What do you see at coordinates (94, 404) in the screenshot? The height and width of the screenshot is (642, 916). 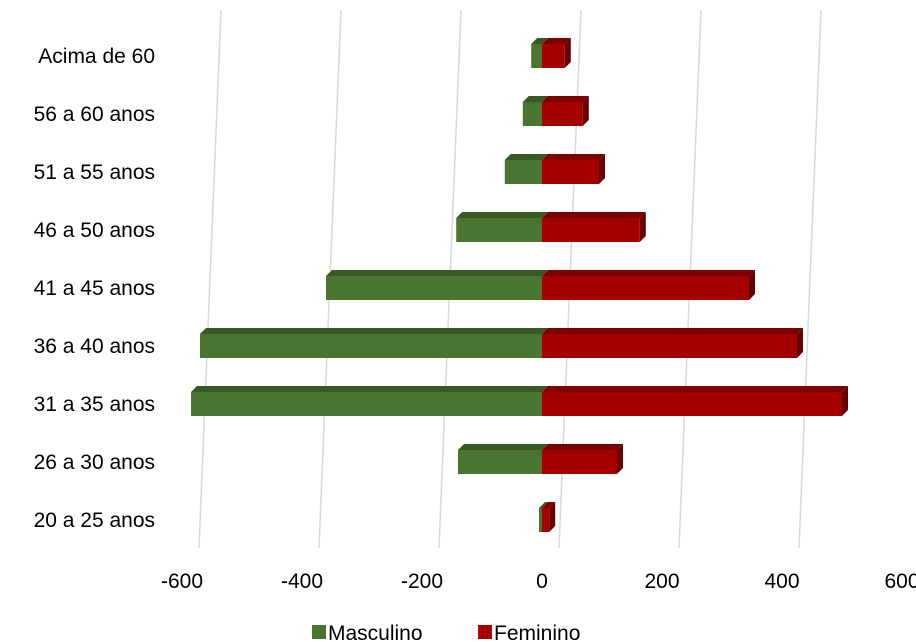 I see `category-label: 31 a 35 anos` at bounding box center [94, 404].